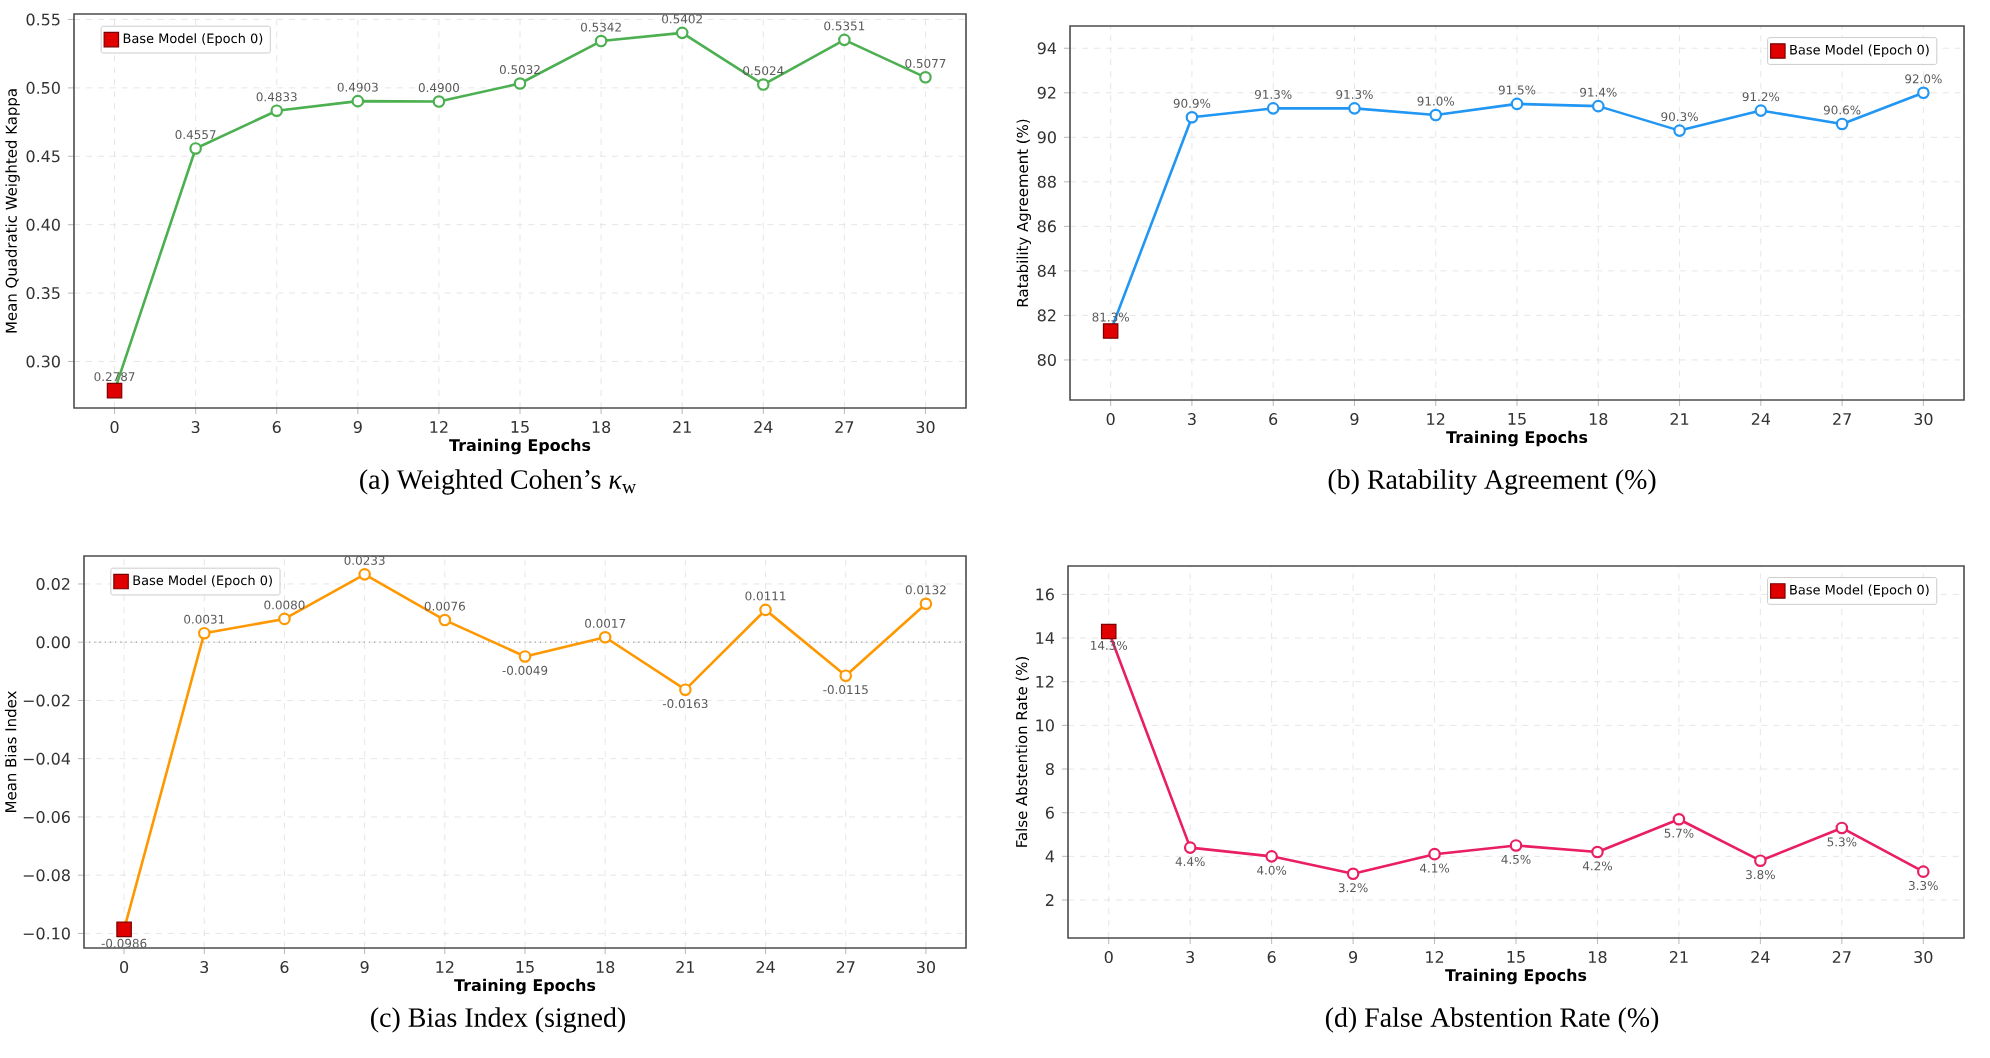  I want to click on text: (c) Bias Index (signed), so click(498, 1020).